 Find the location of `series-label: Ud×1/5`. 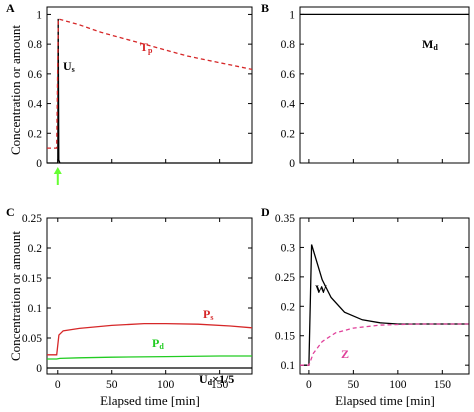

series-label: Ud×1/5 is located at coordinates (216, 379).